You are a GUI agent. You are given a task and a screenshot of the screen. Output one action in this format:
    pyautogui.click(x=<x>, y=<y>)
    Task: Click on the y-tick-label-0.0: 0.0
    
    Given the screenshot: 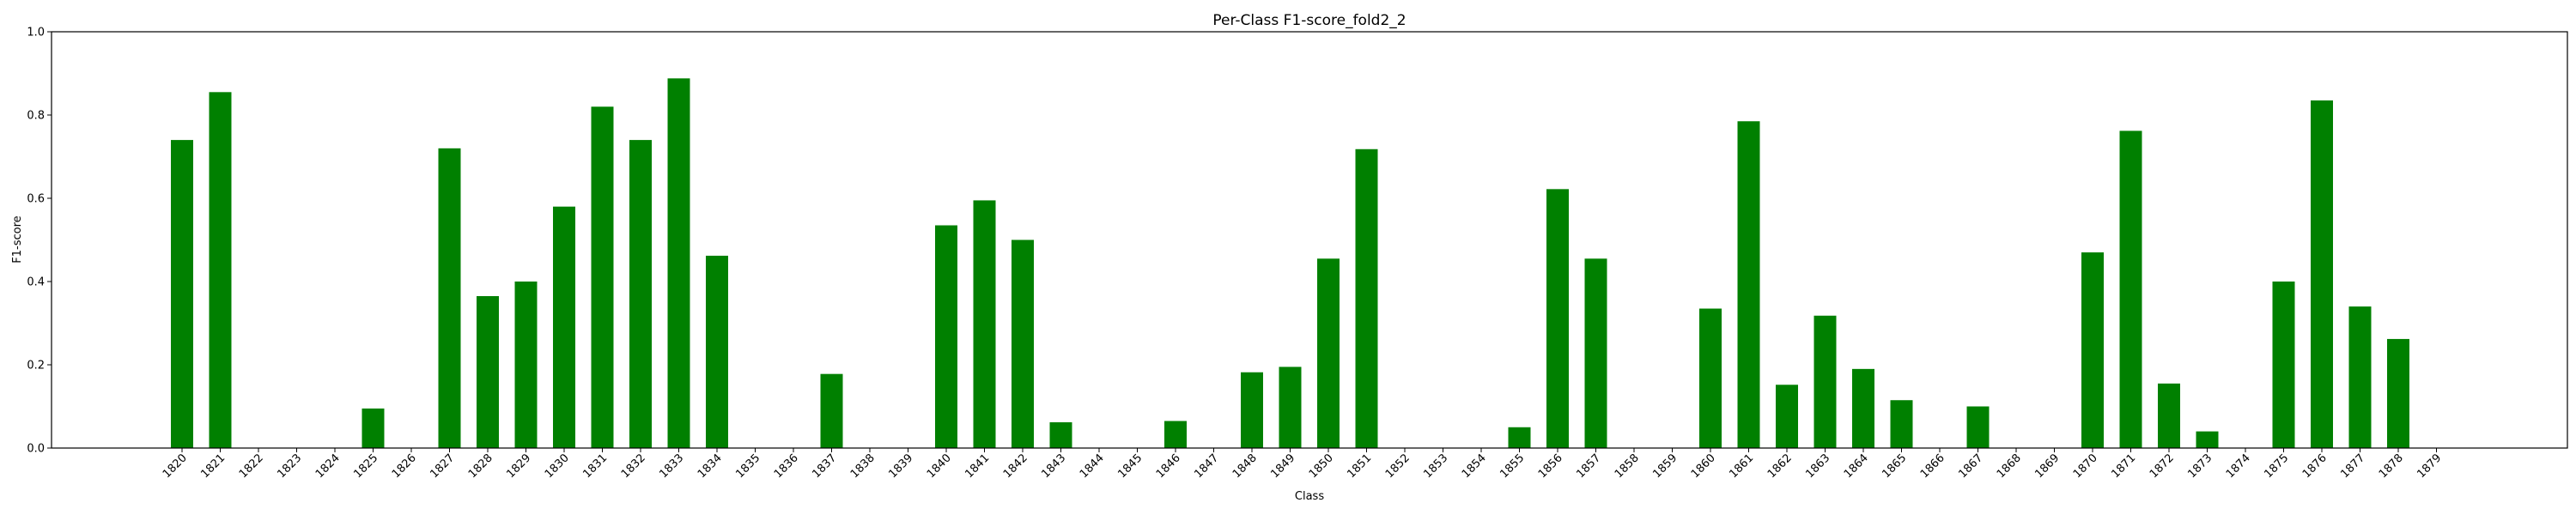 What is the action you would take?
    pyautogui.click(x=36, y=449)
    